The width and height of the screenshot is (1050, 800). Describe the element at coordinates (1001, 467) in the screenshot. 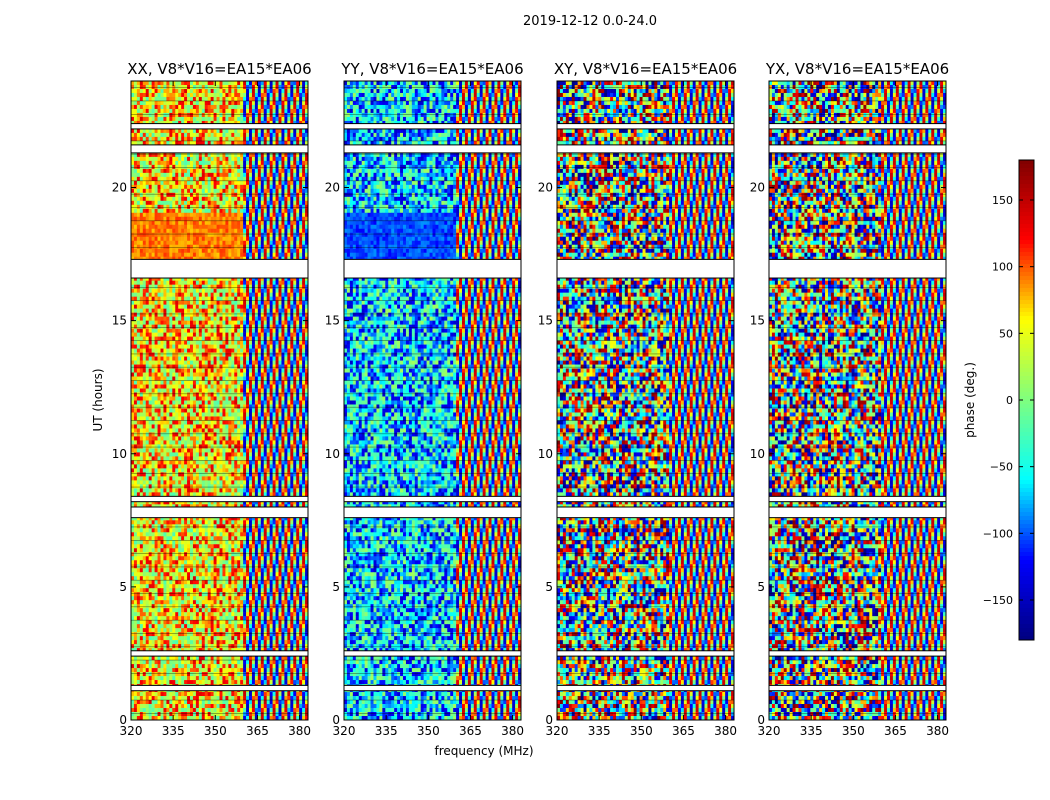

I see `colorbar-tick-label: −50` at that location.